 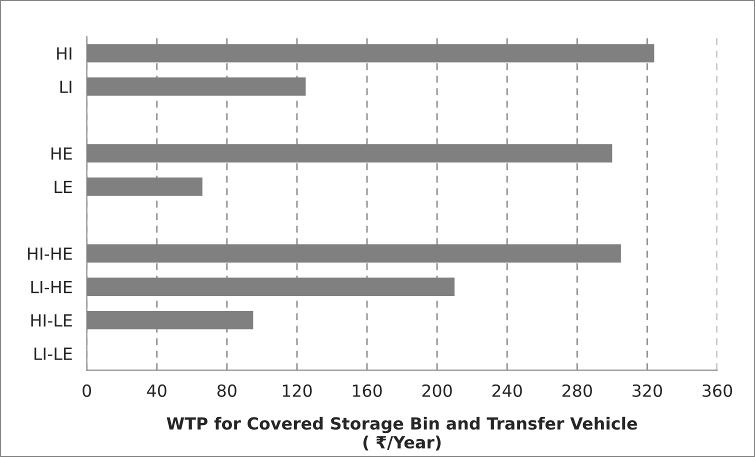 I want to click on x-tick-label: 360, so click(x=717, y=390).